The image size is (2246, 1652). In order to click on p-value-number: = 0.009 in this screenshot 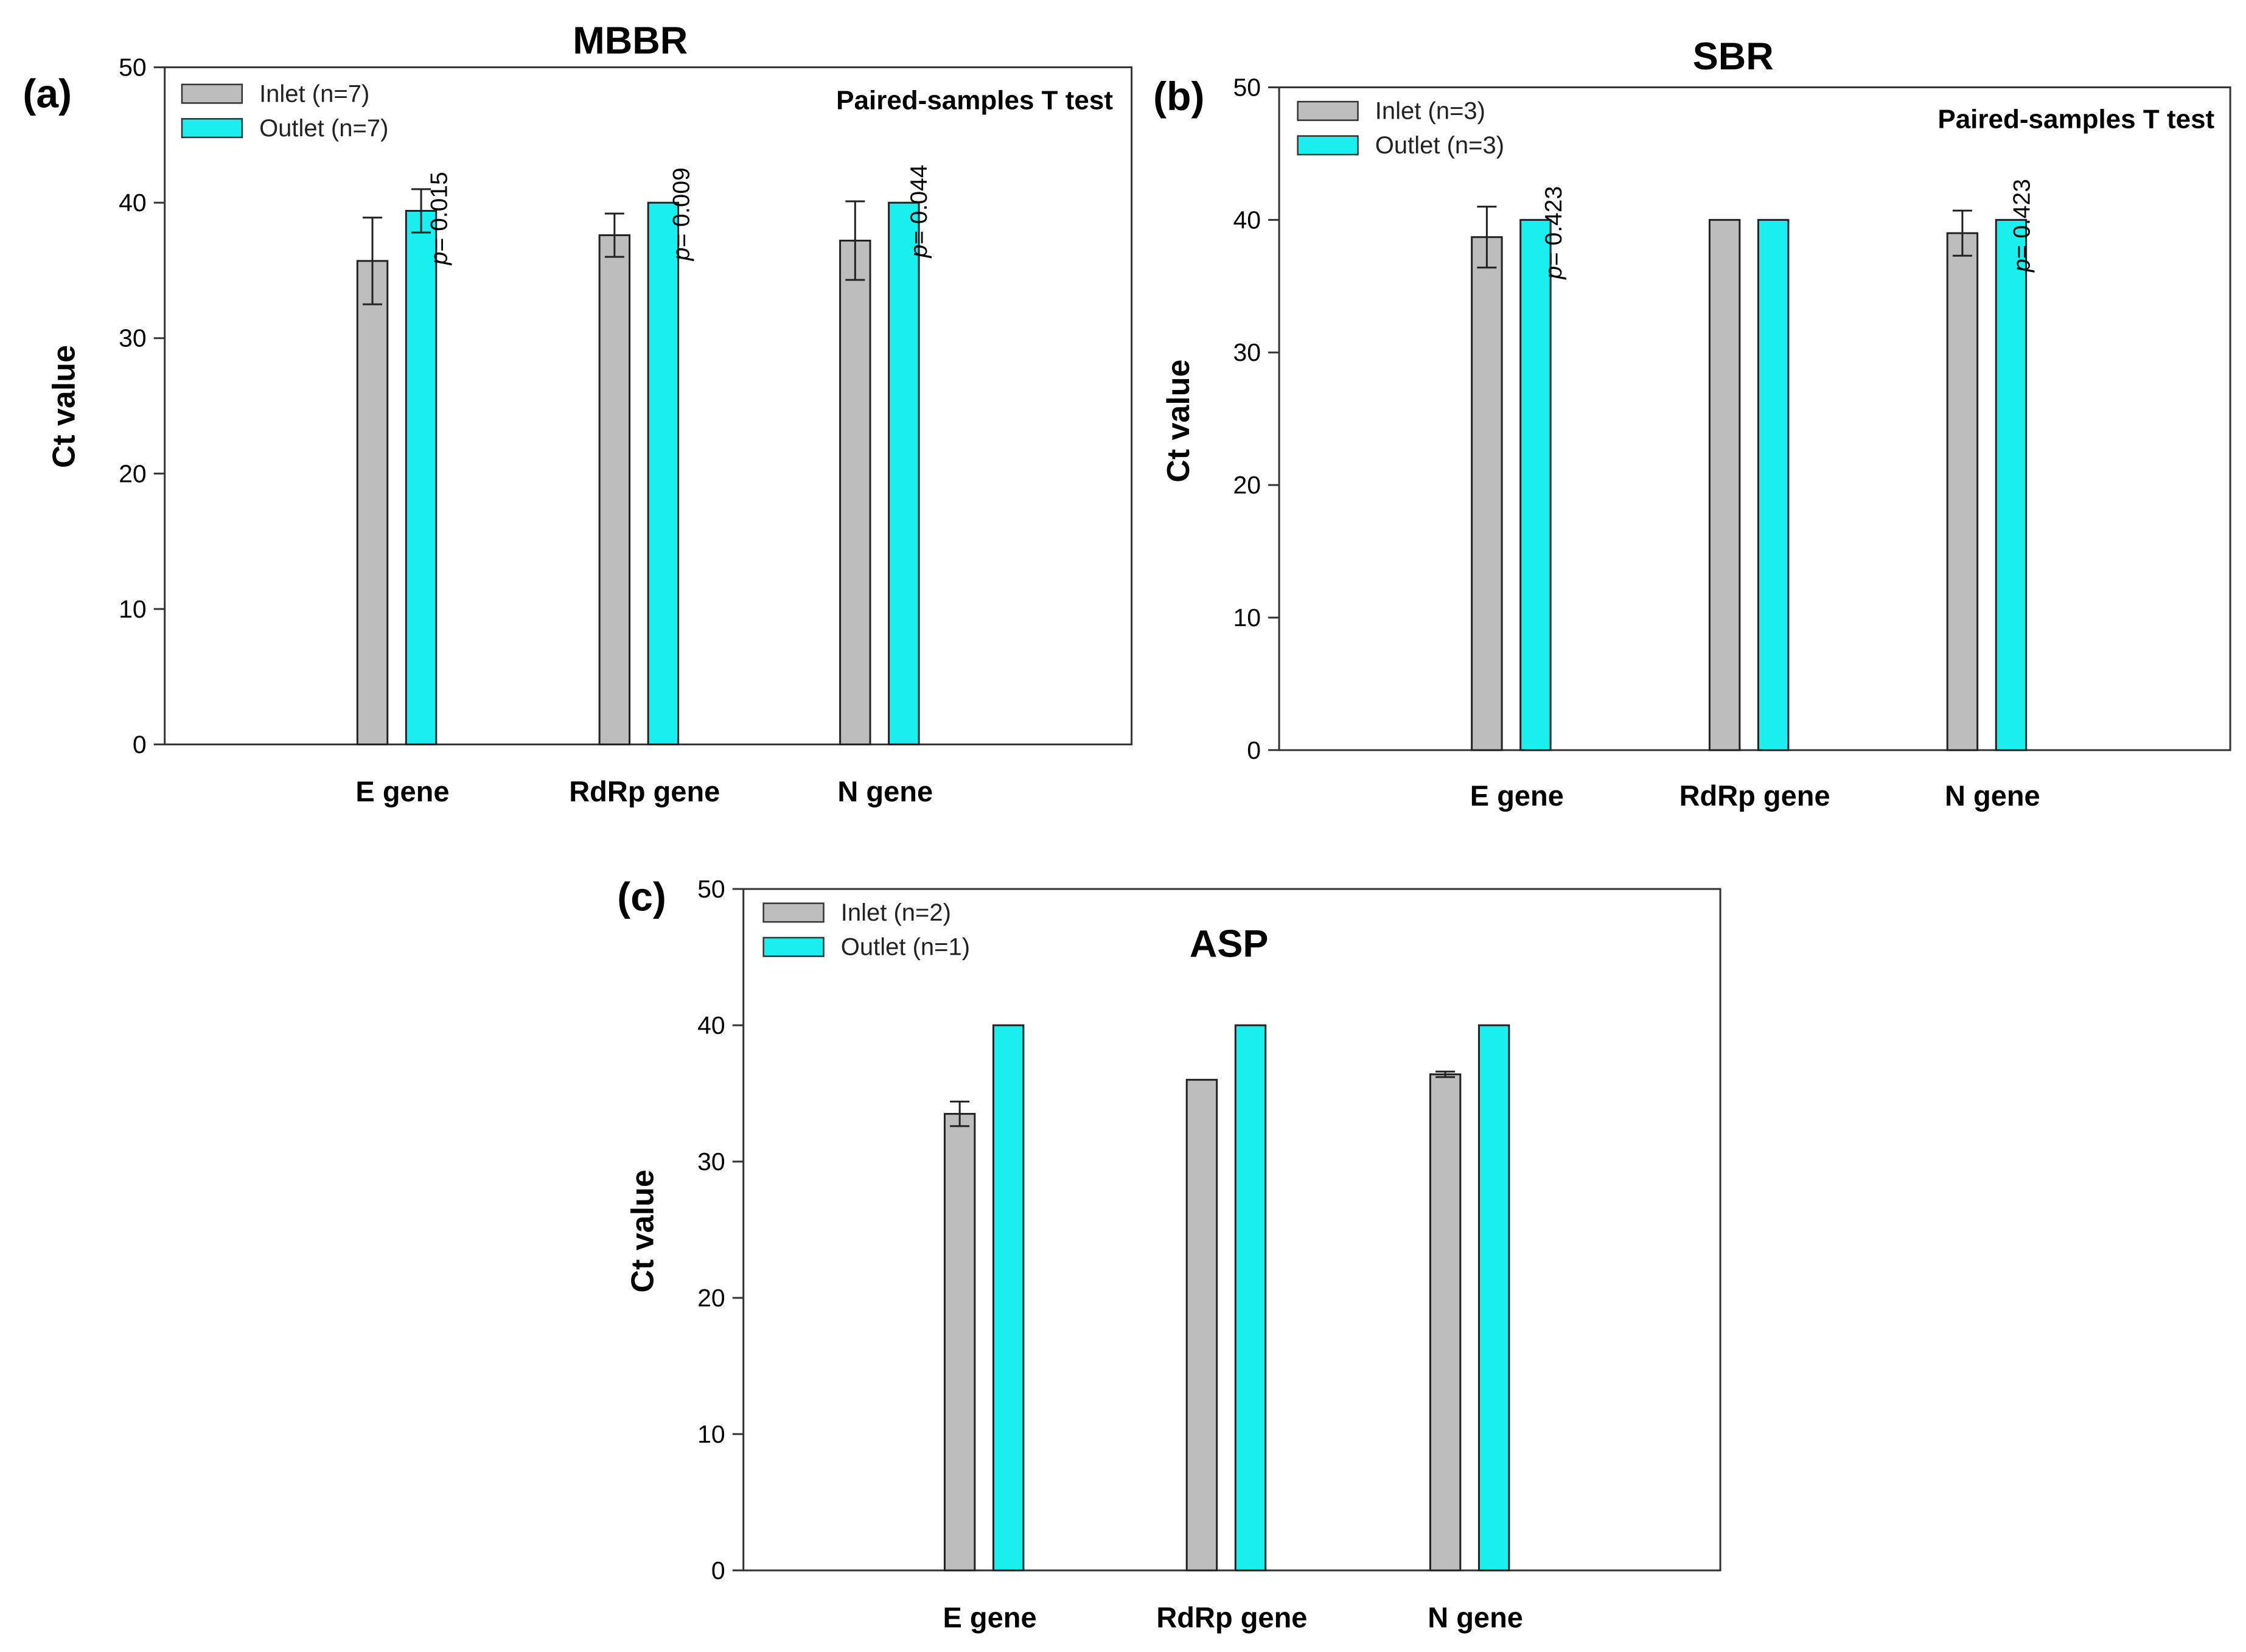, I will do `click(681, 207)`.